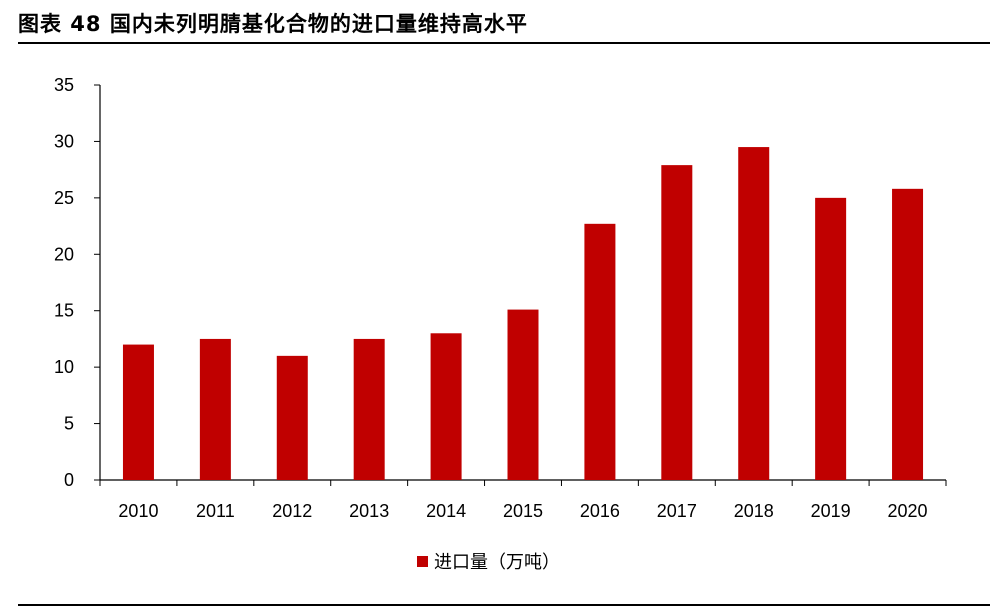 The image size is (1000, 613). I want to click on x-tick-label: 2020, so click(908, 511).